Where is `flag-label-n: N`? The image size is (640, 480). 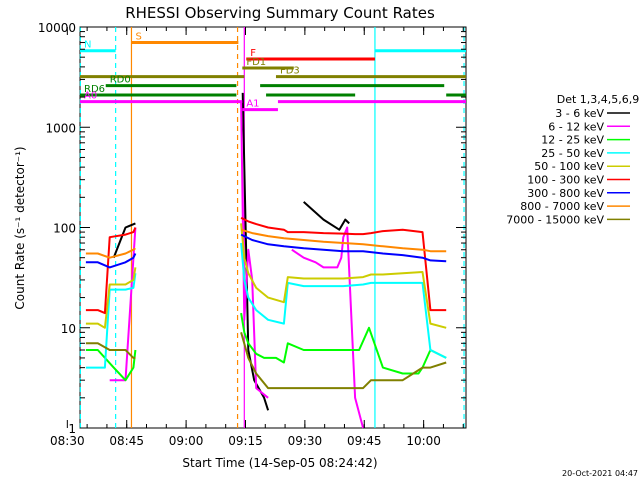
flag-label-n: N is located at coordinates (87, 45).